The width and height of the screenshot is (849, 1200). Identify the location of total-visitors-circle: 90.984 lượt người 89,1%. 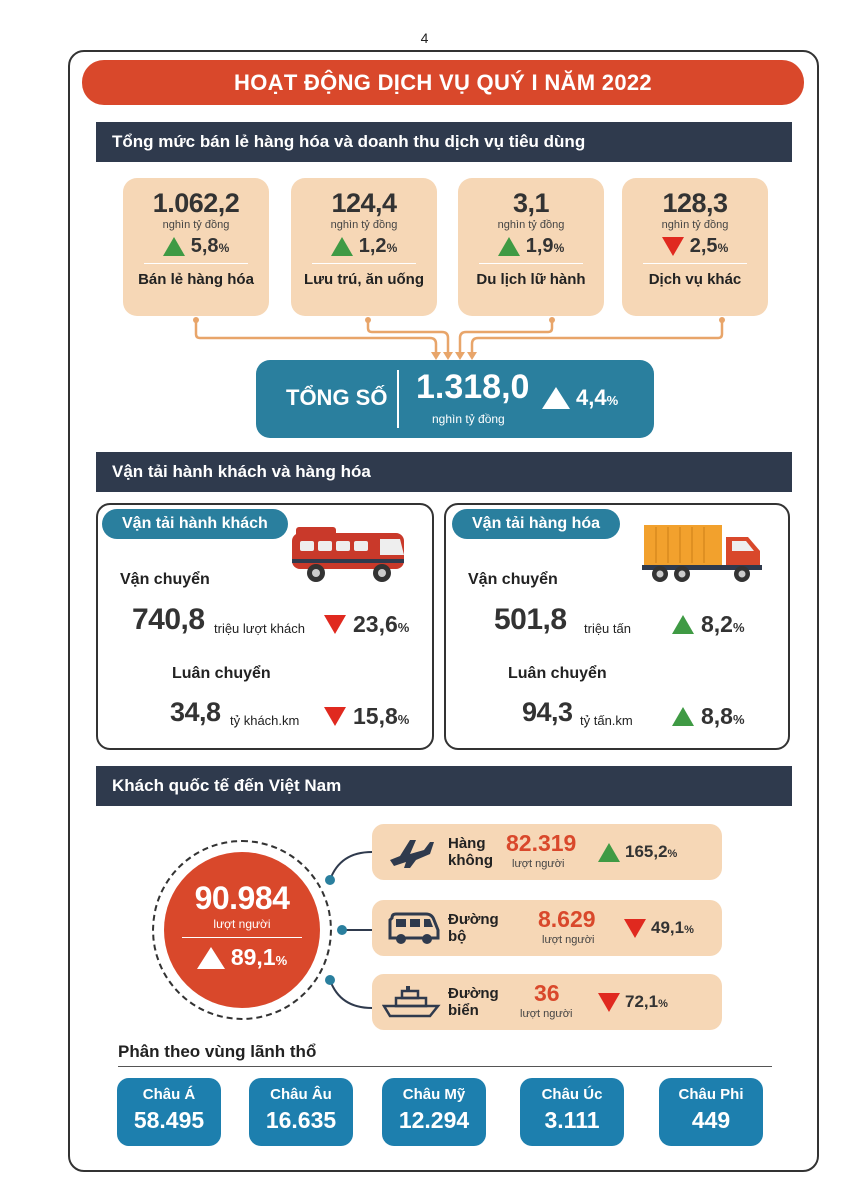
(242, 930).